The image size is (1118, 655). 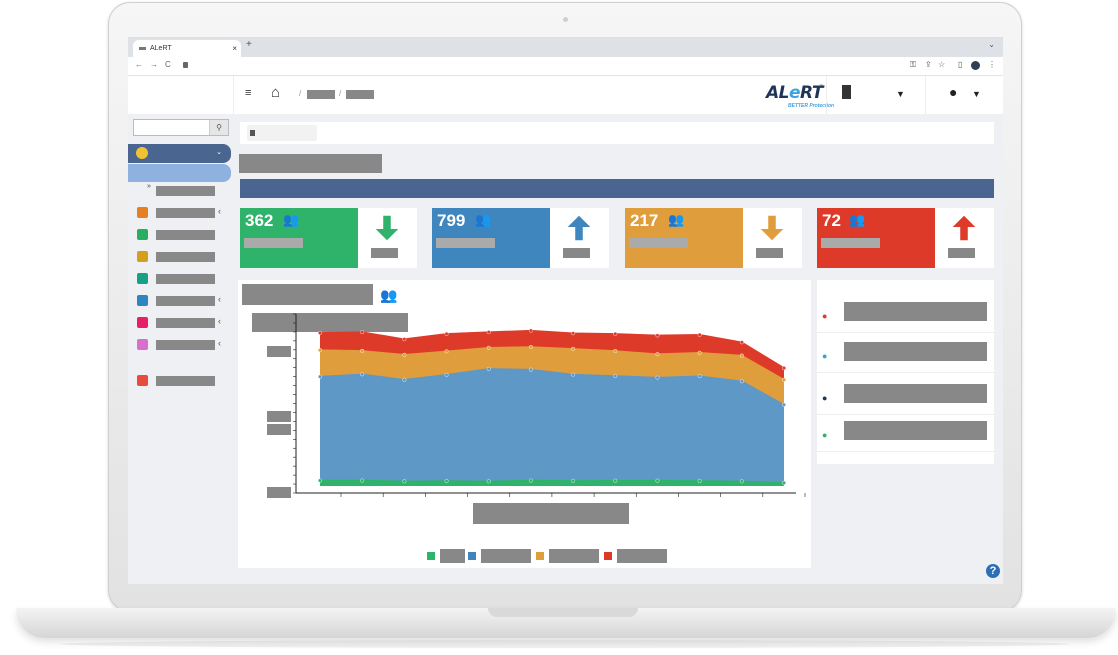 I want to click on stat-card: 362 👥, so click(x=328, y=238).